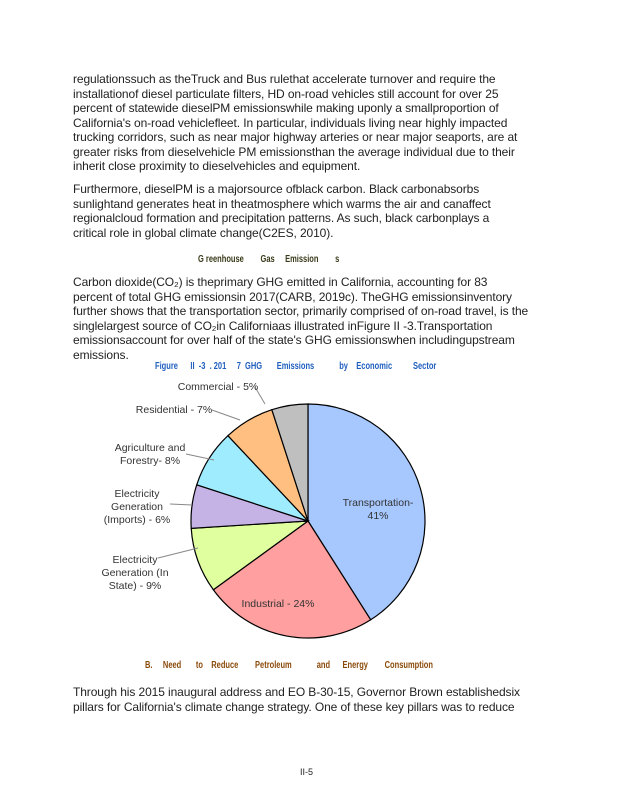 This screenshot has height=800, width=618. I want to click on slice-label: Transportation- 41%, so click(378, 510).